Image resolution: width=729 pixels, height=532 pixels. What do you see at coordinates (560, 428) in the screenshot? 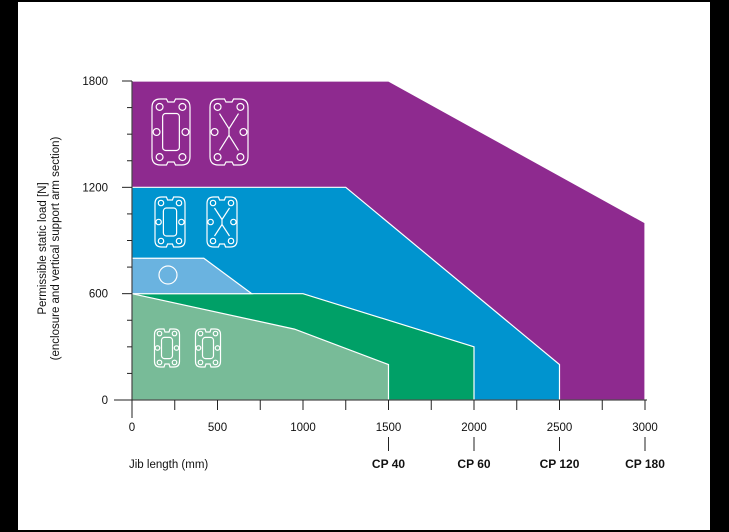
I see `x-tick-label: 2500` at bounding box center [560, 428].